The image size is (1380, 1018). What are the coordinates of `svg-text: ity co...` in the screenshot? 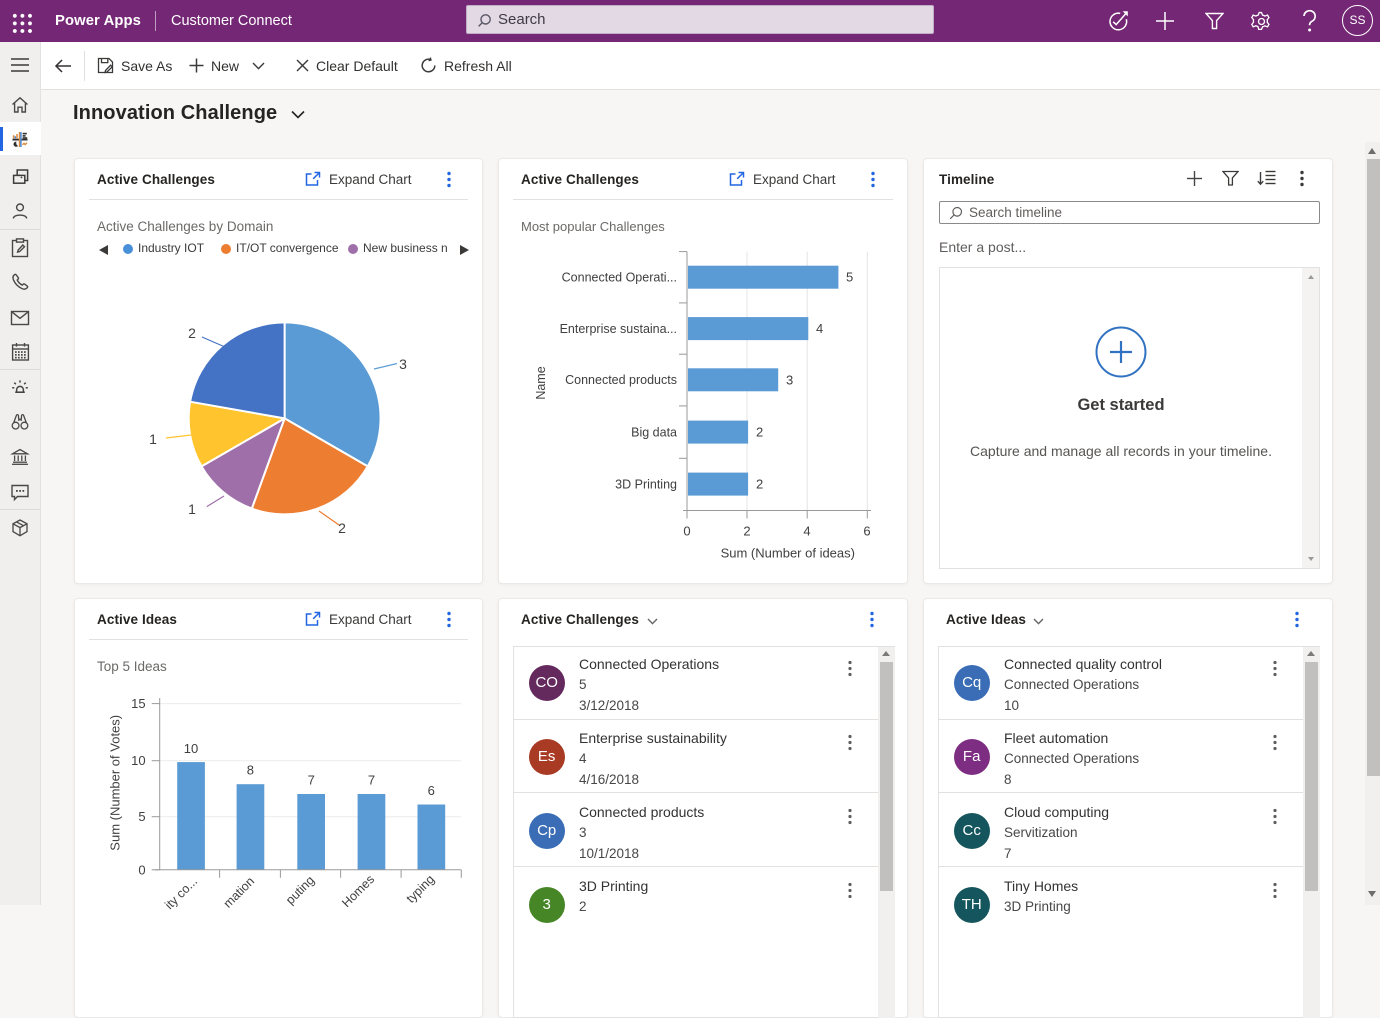 It's located at (181, 893).